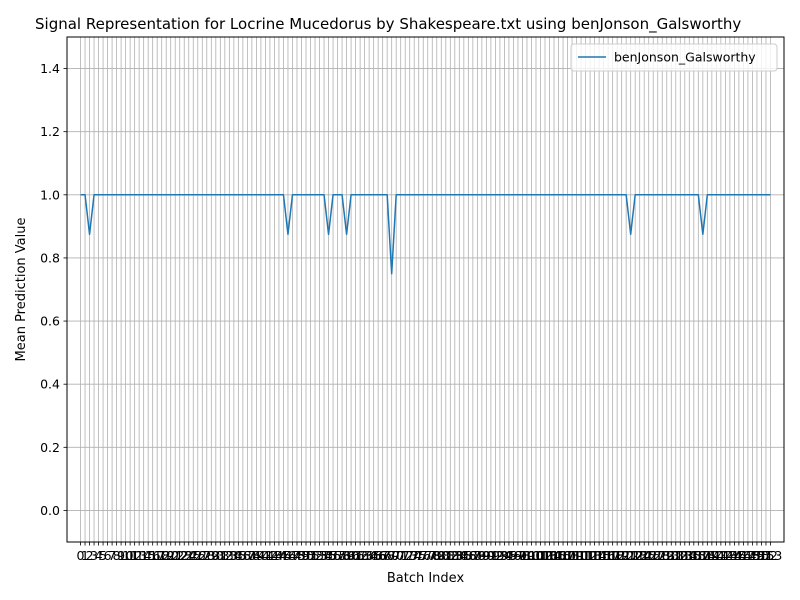 The height and width of the screenshot is (600, 800). Describe the element at coordinates (225, 555) in the screenshot. I see `x-tick-label: 32` at that location.